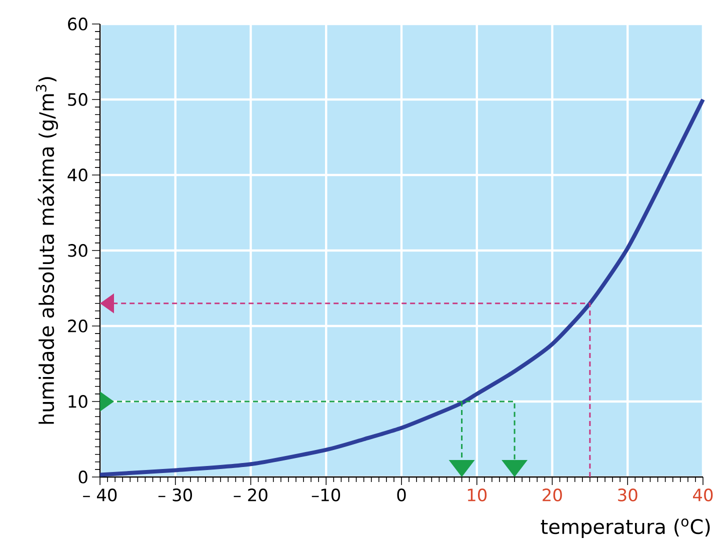  What do you see at coordinates (625, 528) in the screenshot?
I see `x-axis-title: temperatura ($^{o}$C)` at bounding box center [625, 528].